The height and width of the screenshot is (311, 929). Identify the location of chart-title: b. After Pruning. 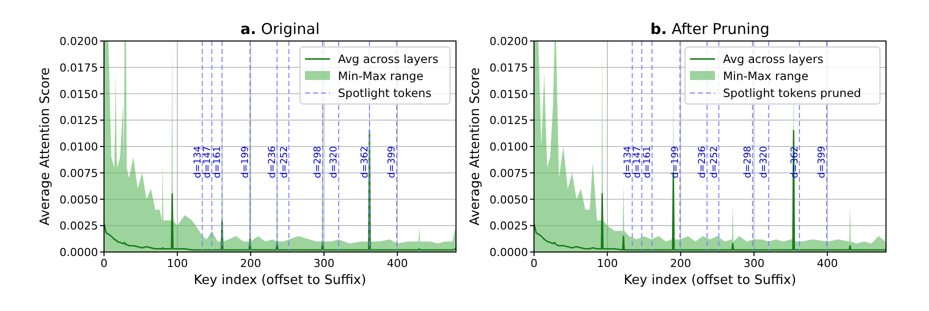
(710, 29).